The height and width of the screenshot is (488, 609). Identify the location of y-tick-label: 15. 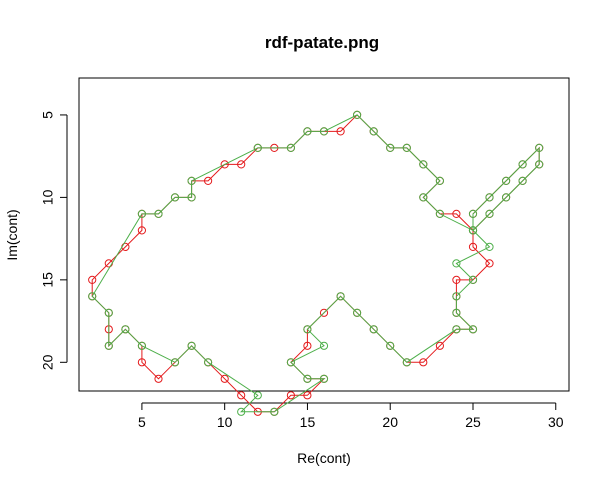
(48, 280).